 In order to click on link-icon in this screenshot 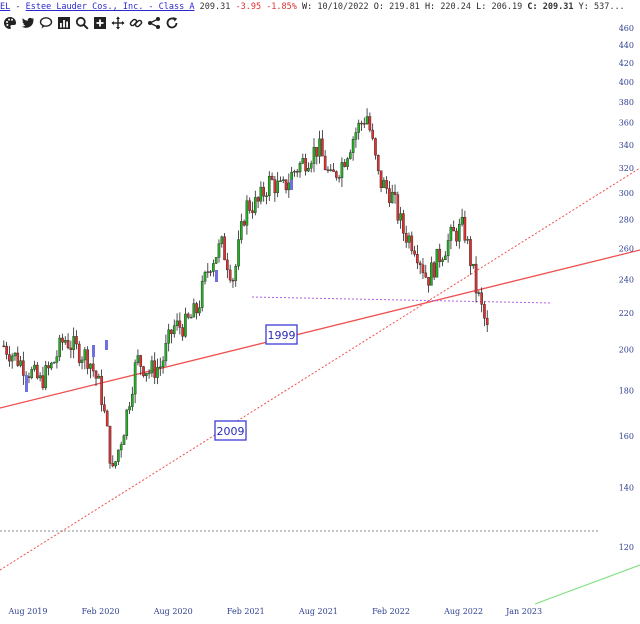, I will do `click(136, 23)`.